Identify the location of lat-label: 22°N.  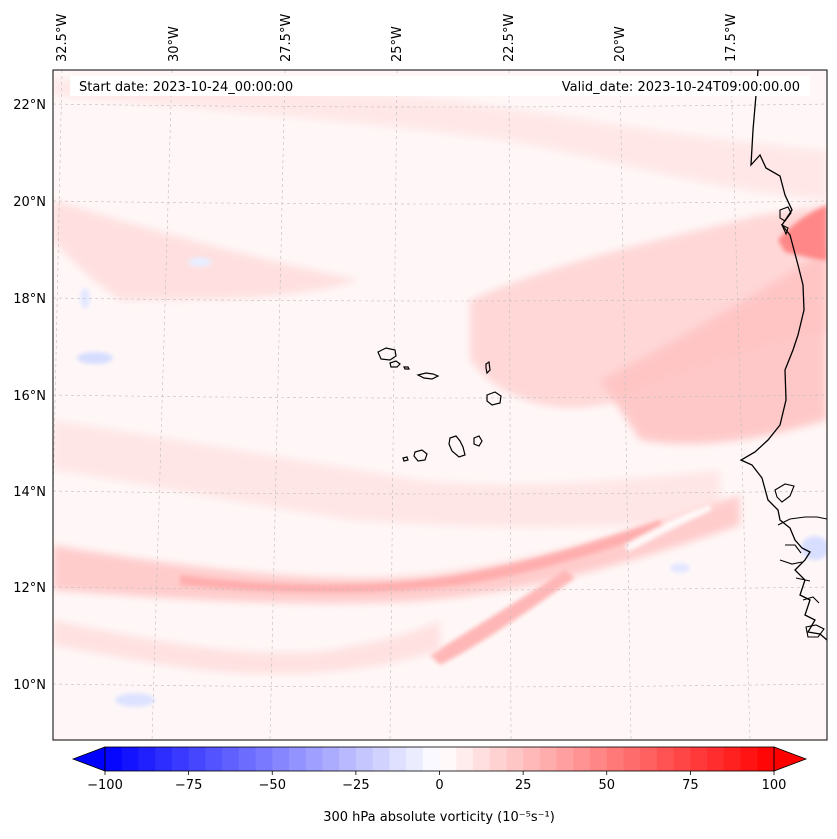
(29, 105).